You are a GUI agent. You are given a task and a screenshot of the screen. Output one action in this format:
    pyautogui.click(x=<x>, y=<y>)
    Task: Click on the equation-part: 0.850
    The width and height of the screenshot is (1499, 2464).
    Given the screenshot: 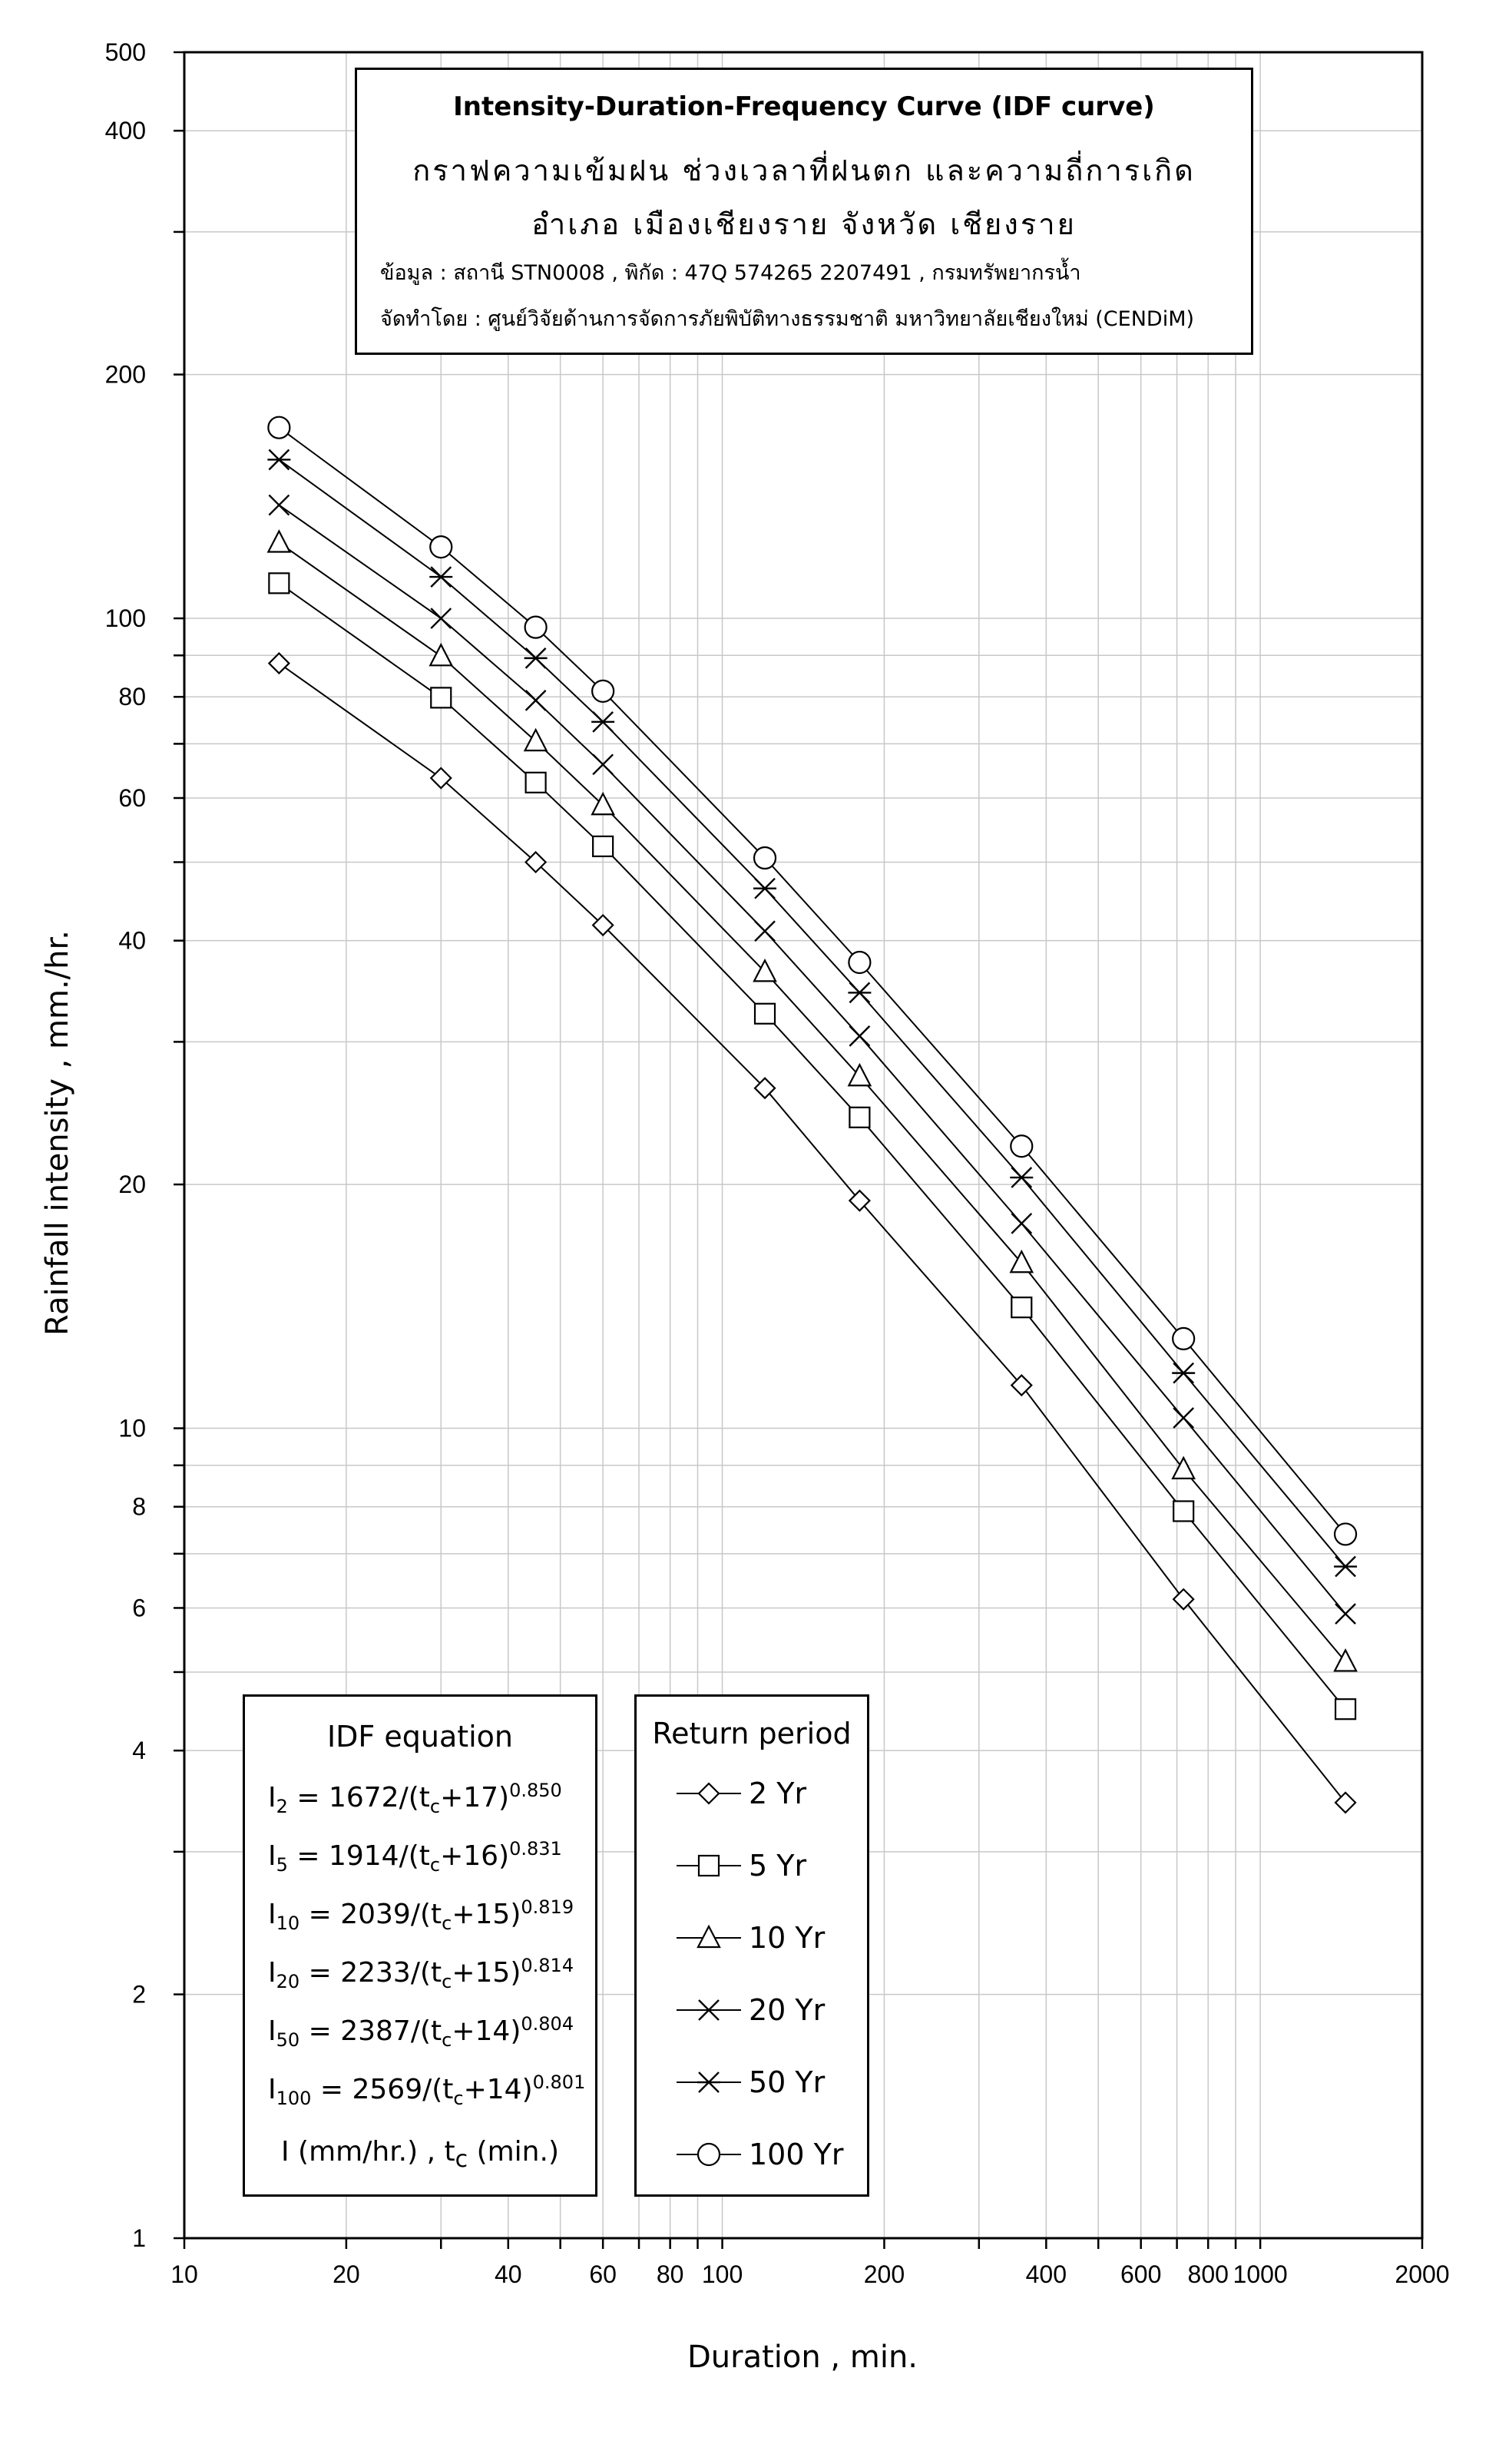 What is the action you would take?
    pyautogui.click(x=535, y=1791)
    